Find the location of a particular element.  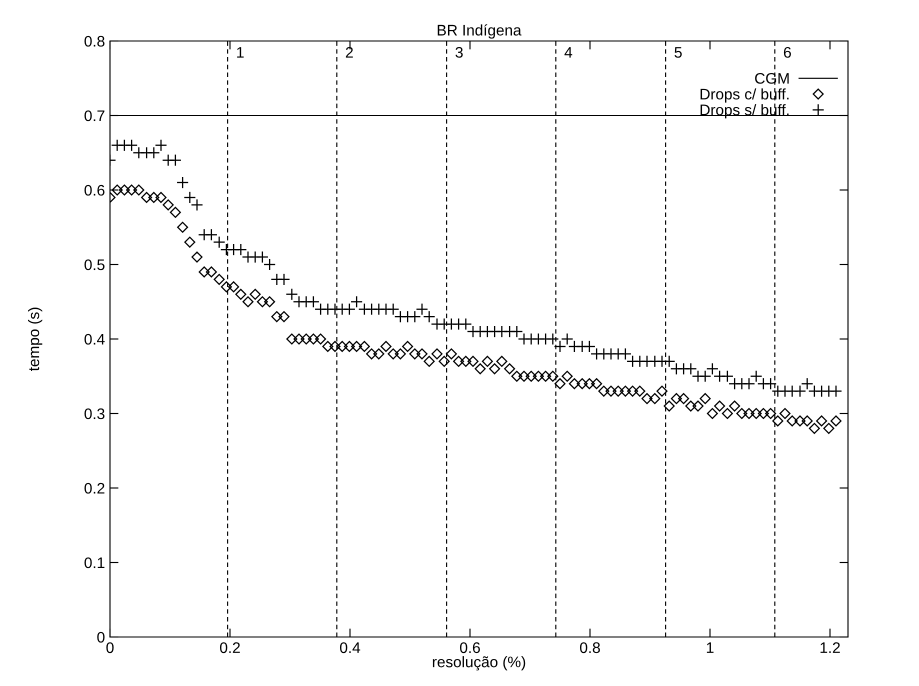

y-tick-label: 0.6 is located at coordinates (94, 190).